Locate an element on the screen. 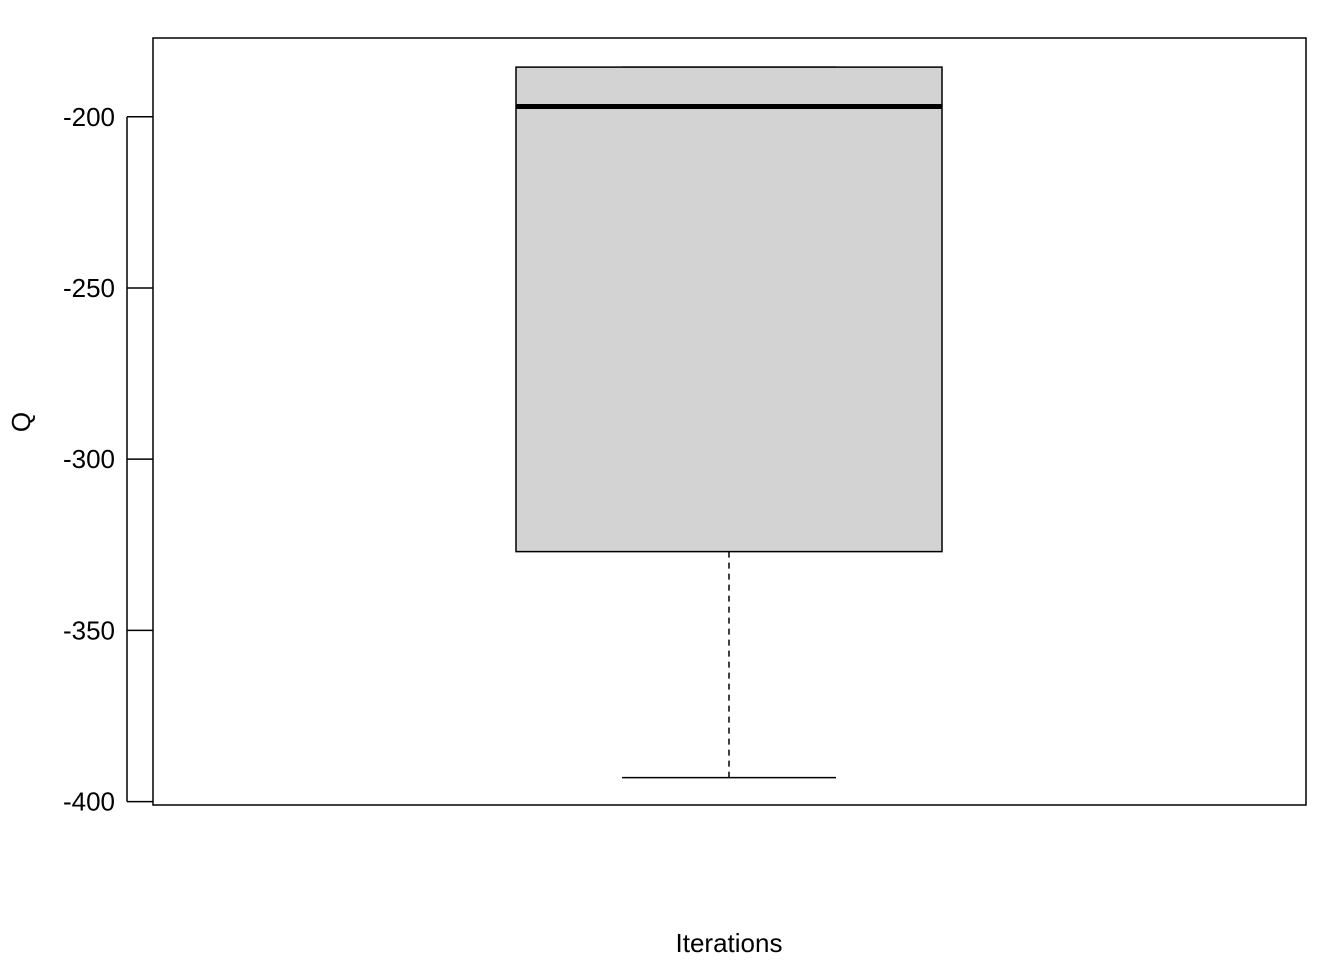 The width and height of the screenshot is (1344, 960). y-axis-label: Q is located at coordinates (21, 422).